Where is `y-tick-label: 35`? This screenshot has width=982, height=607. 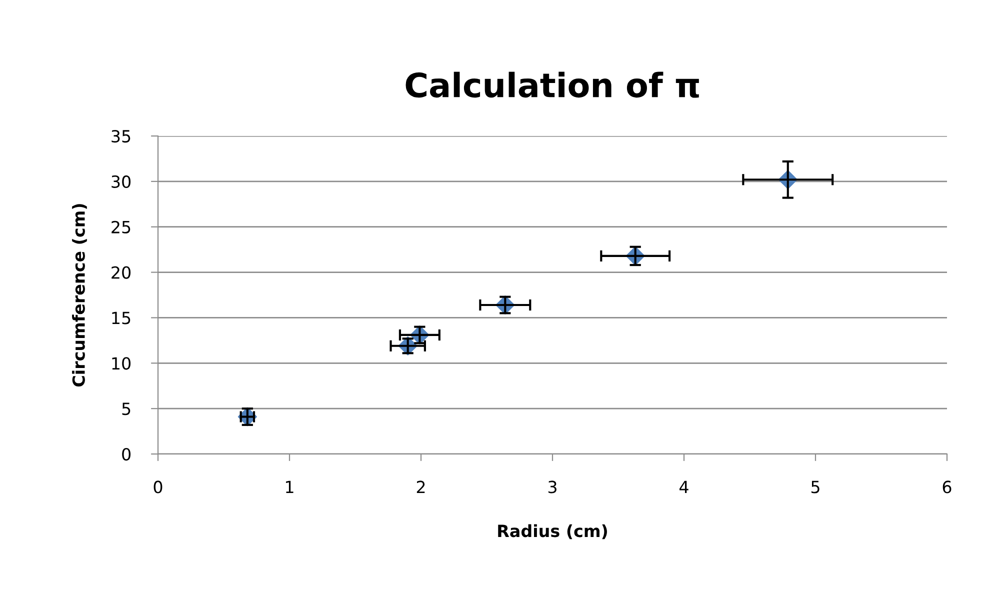 y-tick-label: 35 is located at coordinates (121, 136).